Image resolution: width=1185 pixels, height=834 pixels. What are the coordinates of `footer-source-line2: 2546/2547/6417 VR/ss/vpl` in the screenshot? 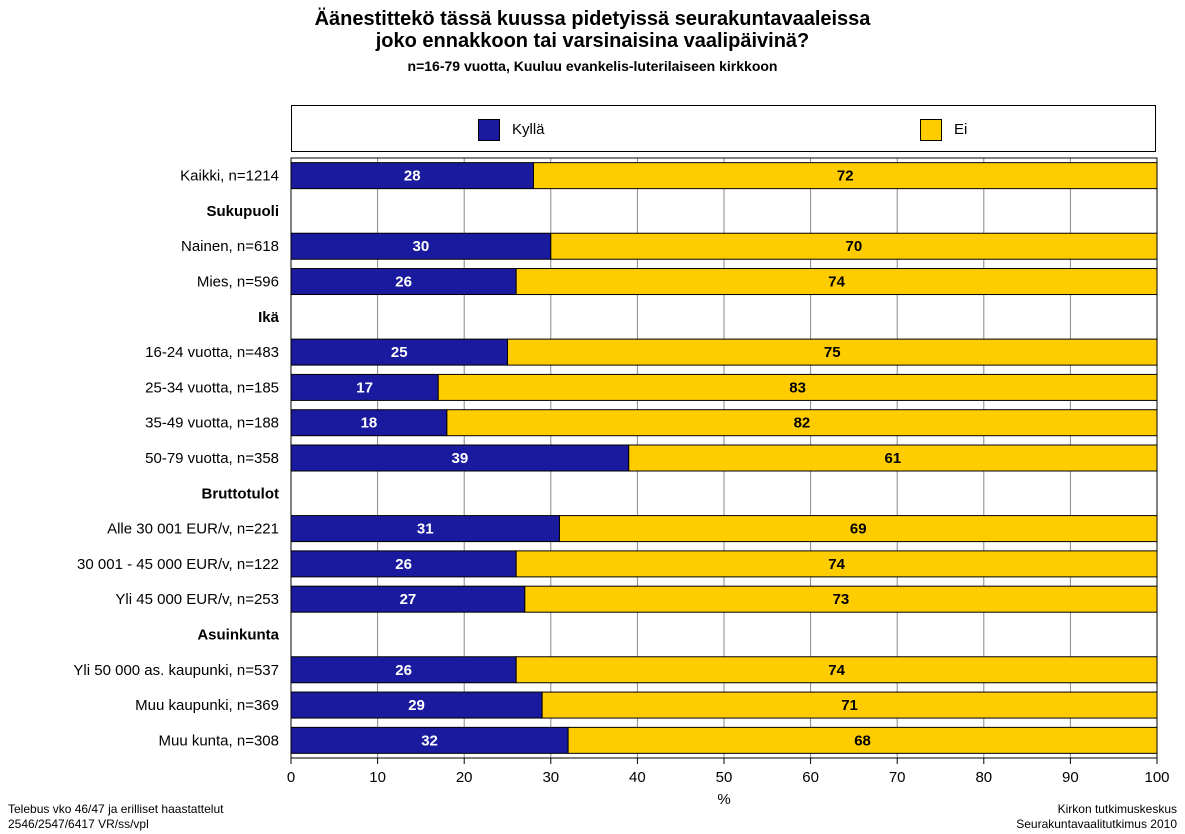 It's located at (78, 824).